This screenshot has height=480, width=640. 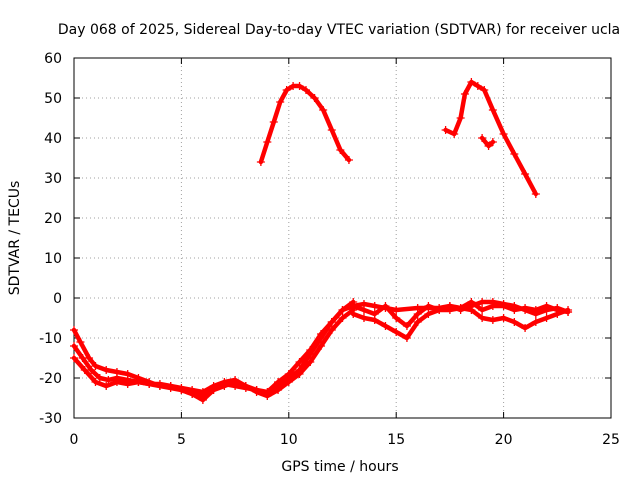 I want to click on y-tick-label: 60, so click(x=53, y=59).